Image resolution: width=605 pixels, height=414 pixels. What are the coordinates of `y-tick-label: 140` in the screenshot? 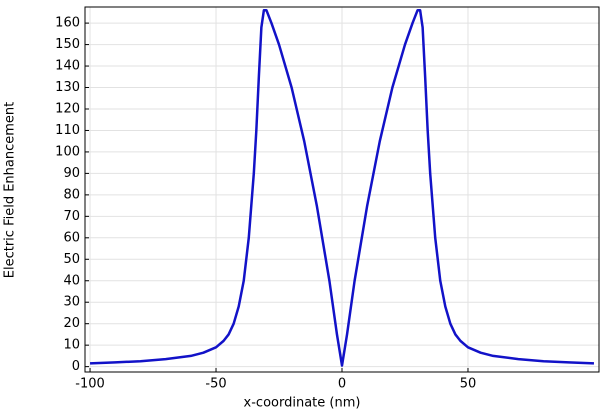 It's located at (67, 66).